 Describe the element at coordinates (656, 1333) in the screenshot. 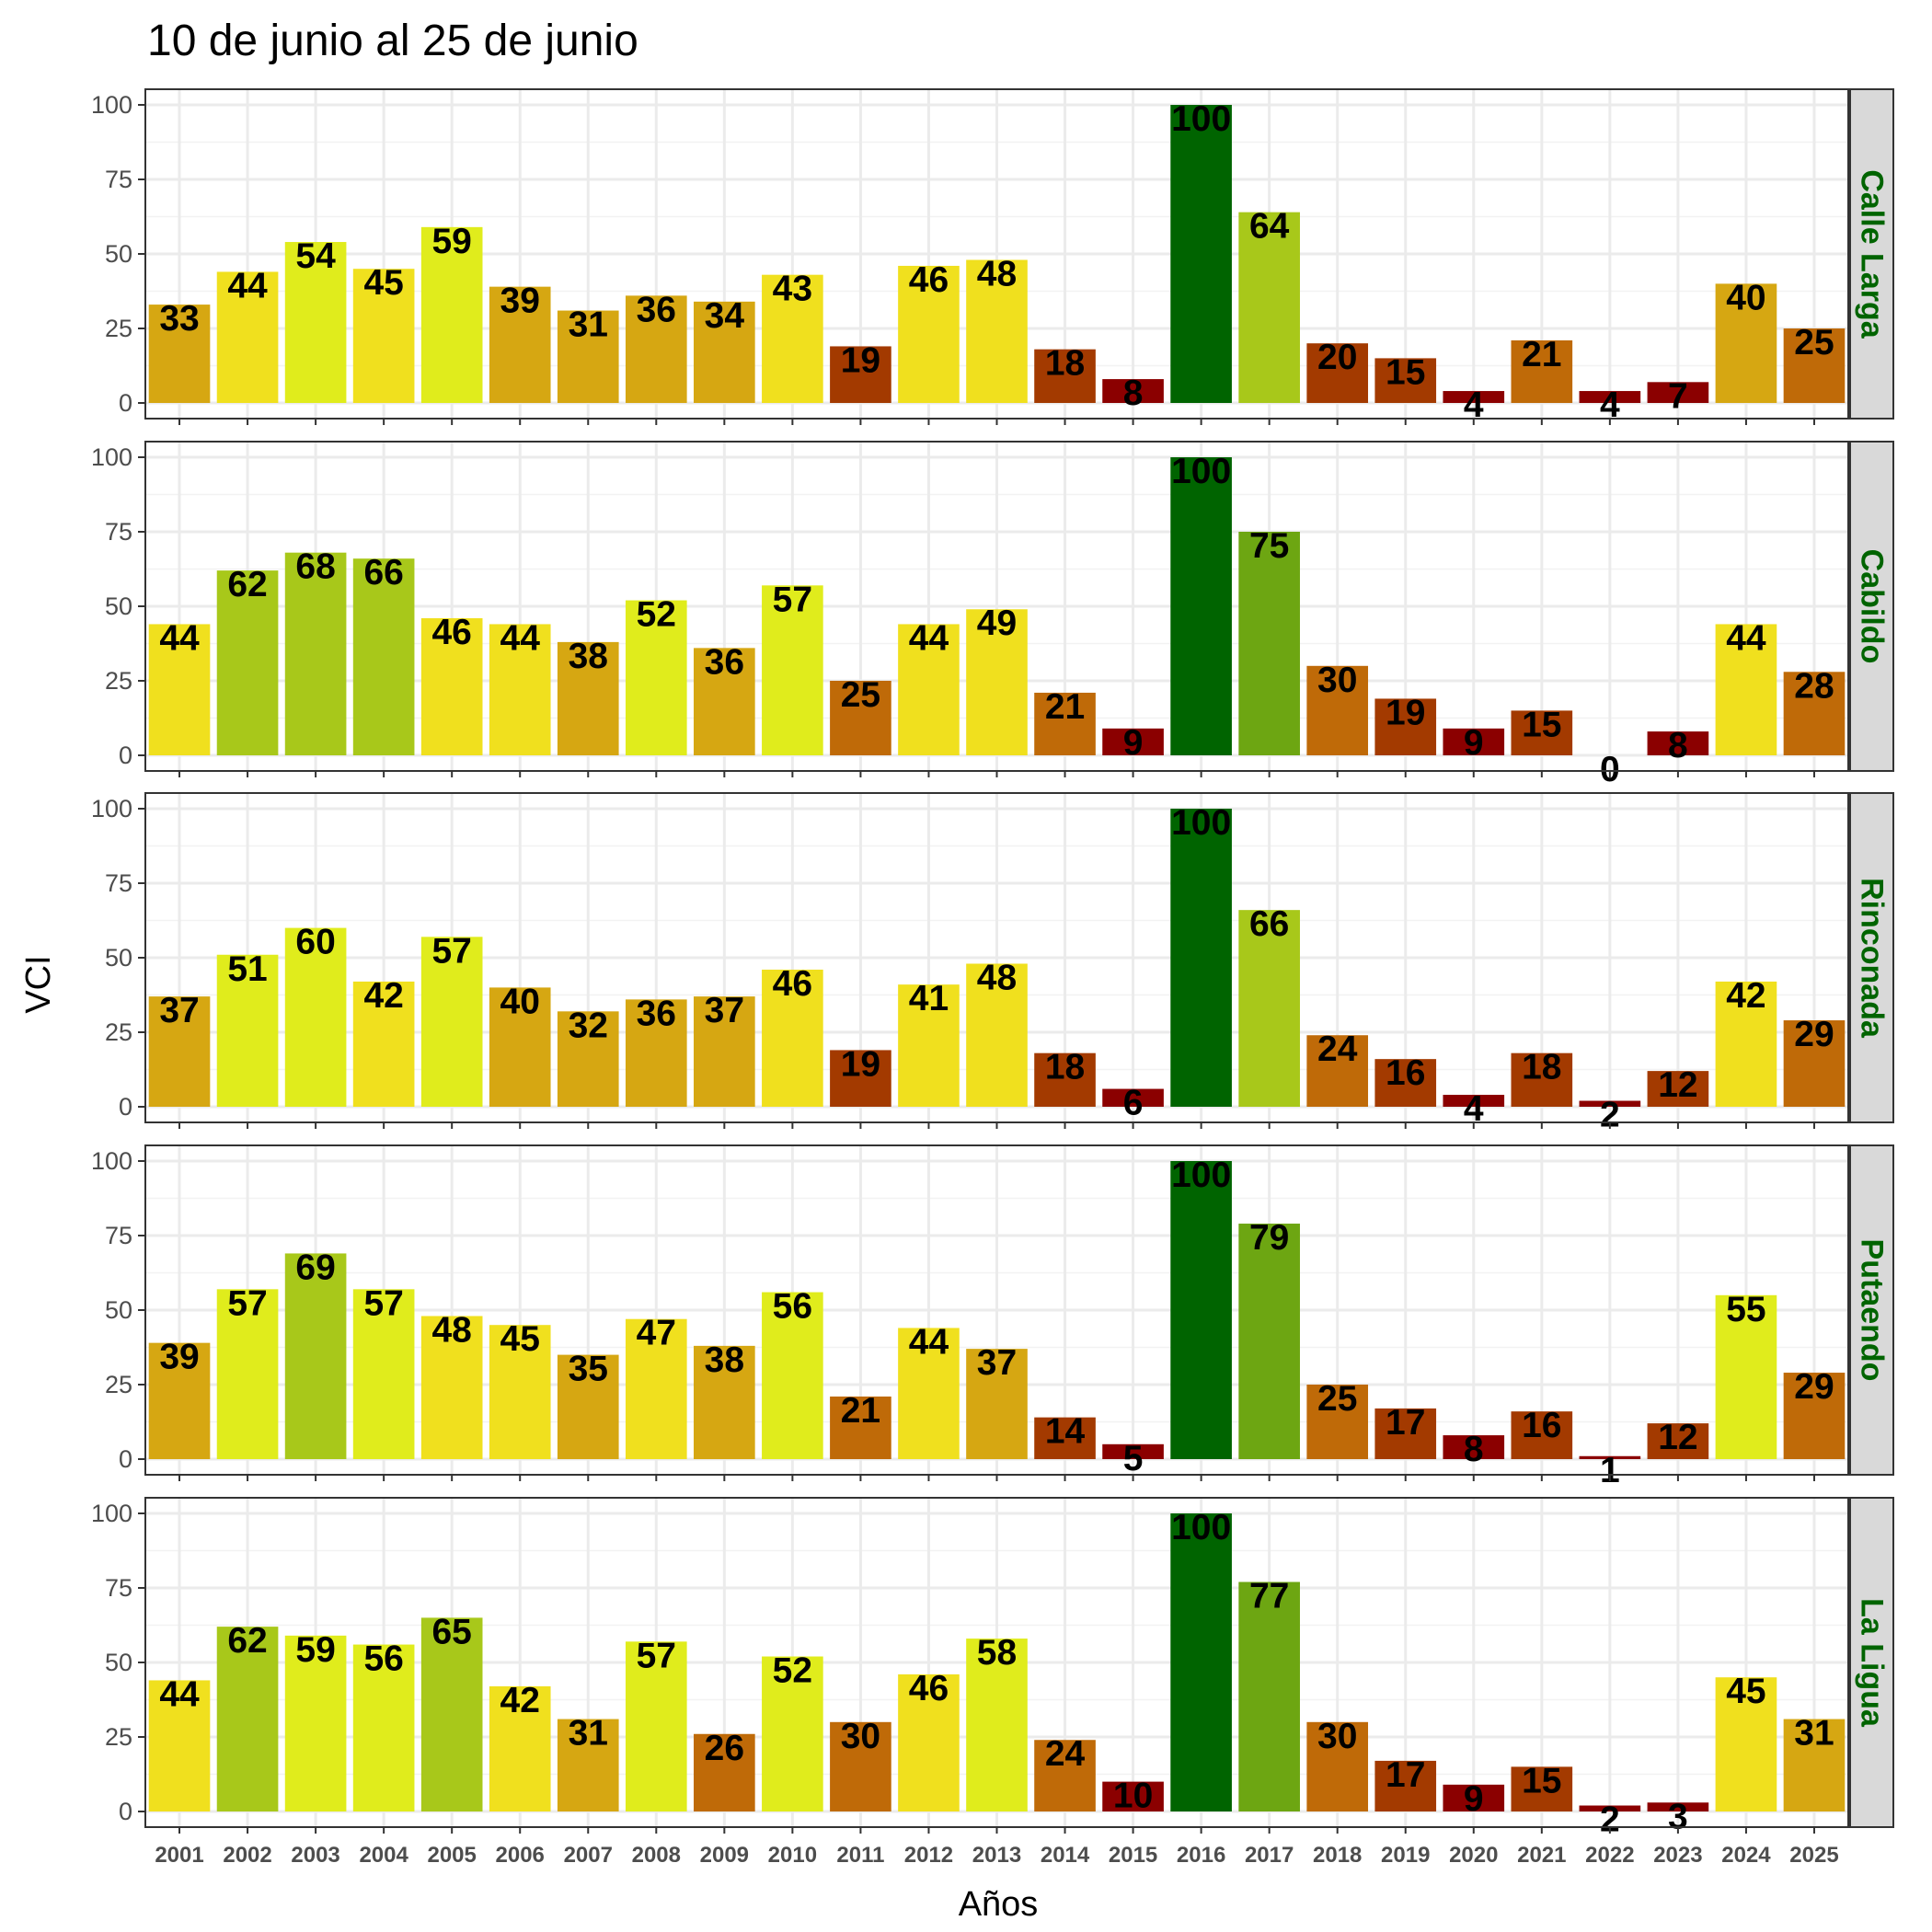

I see `bar-value-label: 47` at that location.